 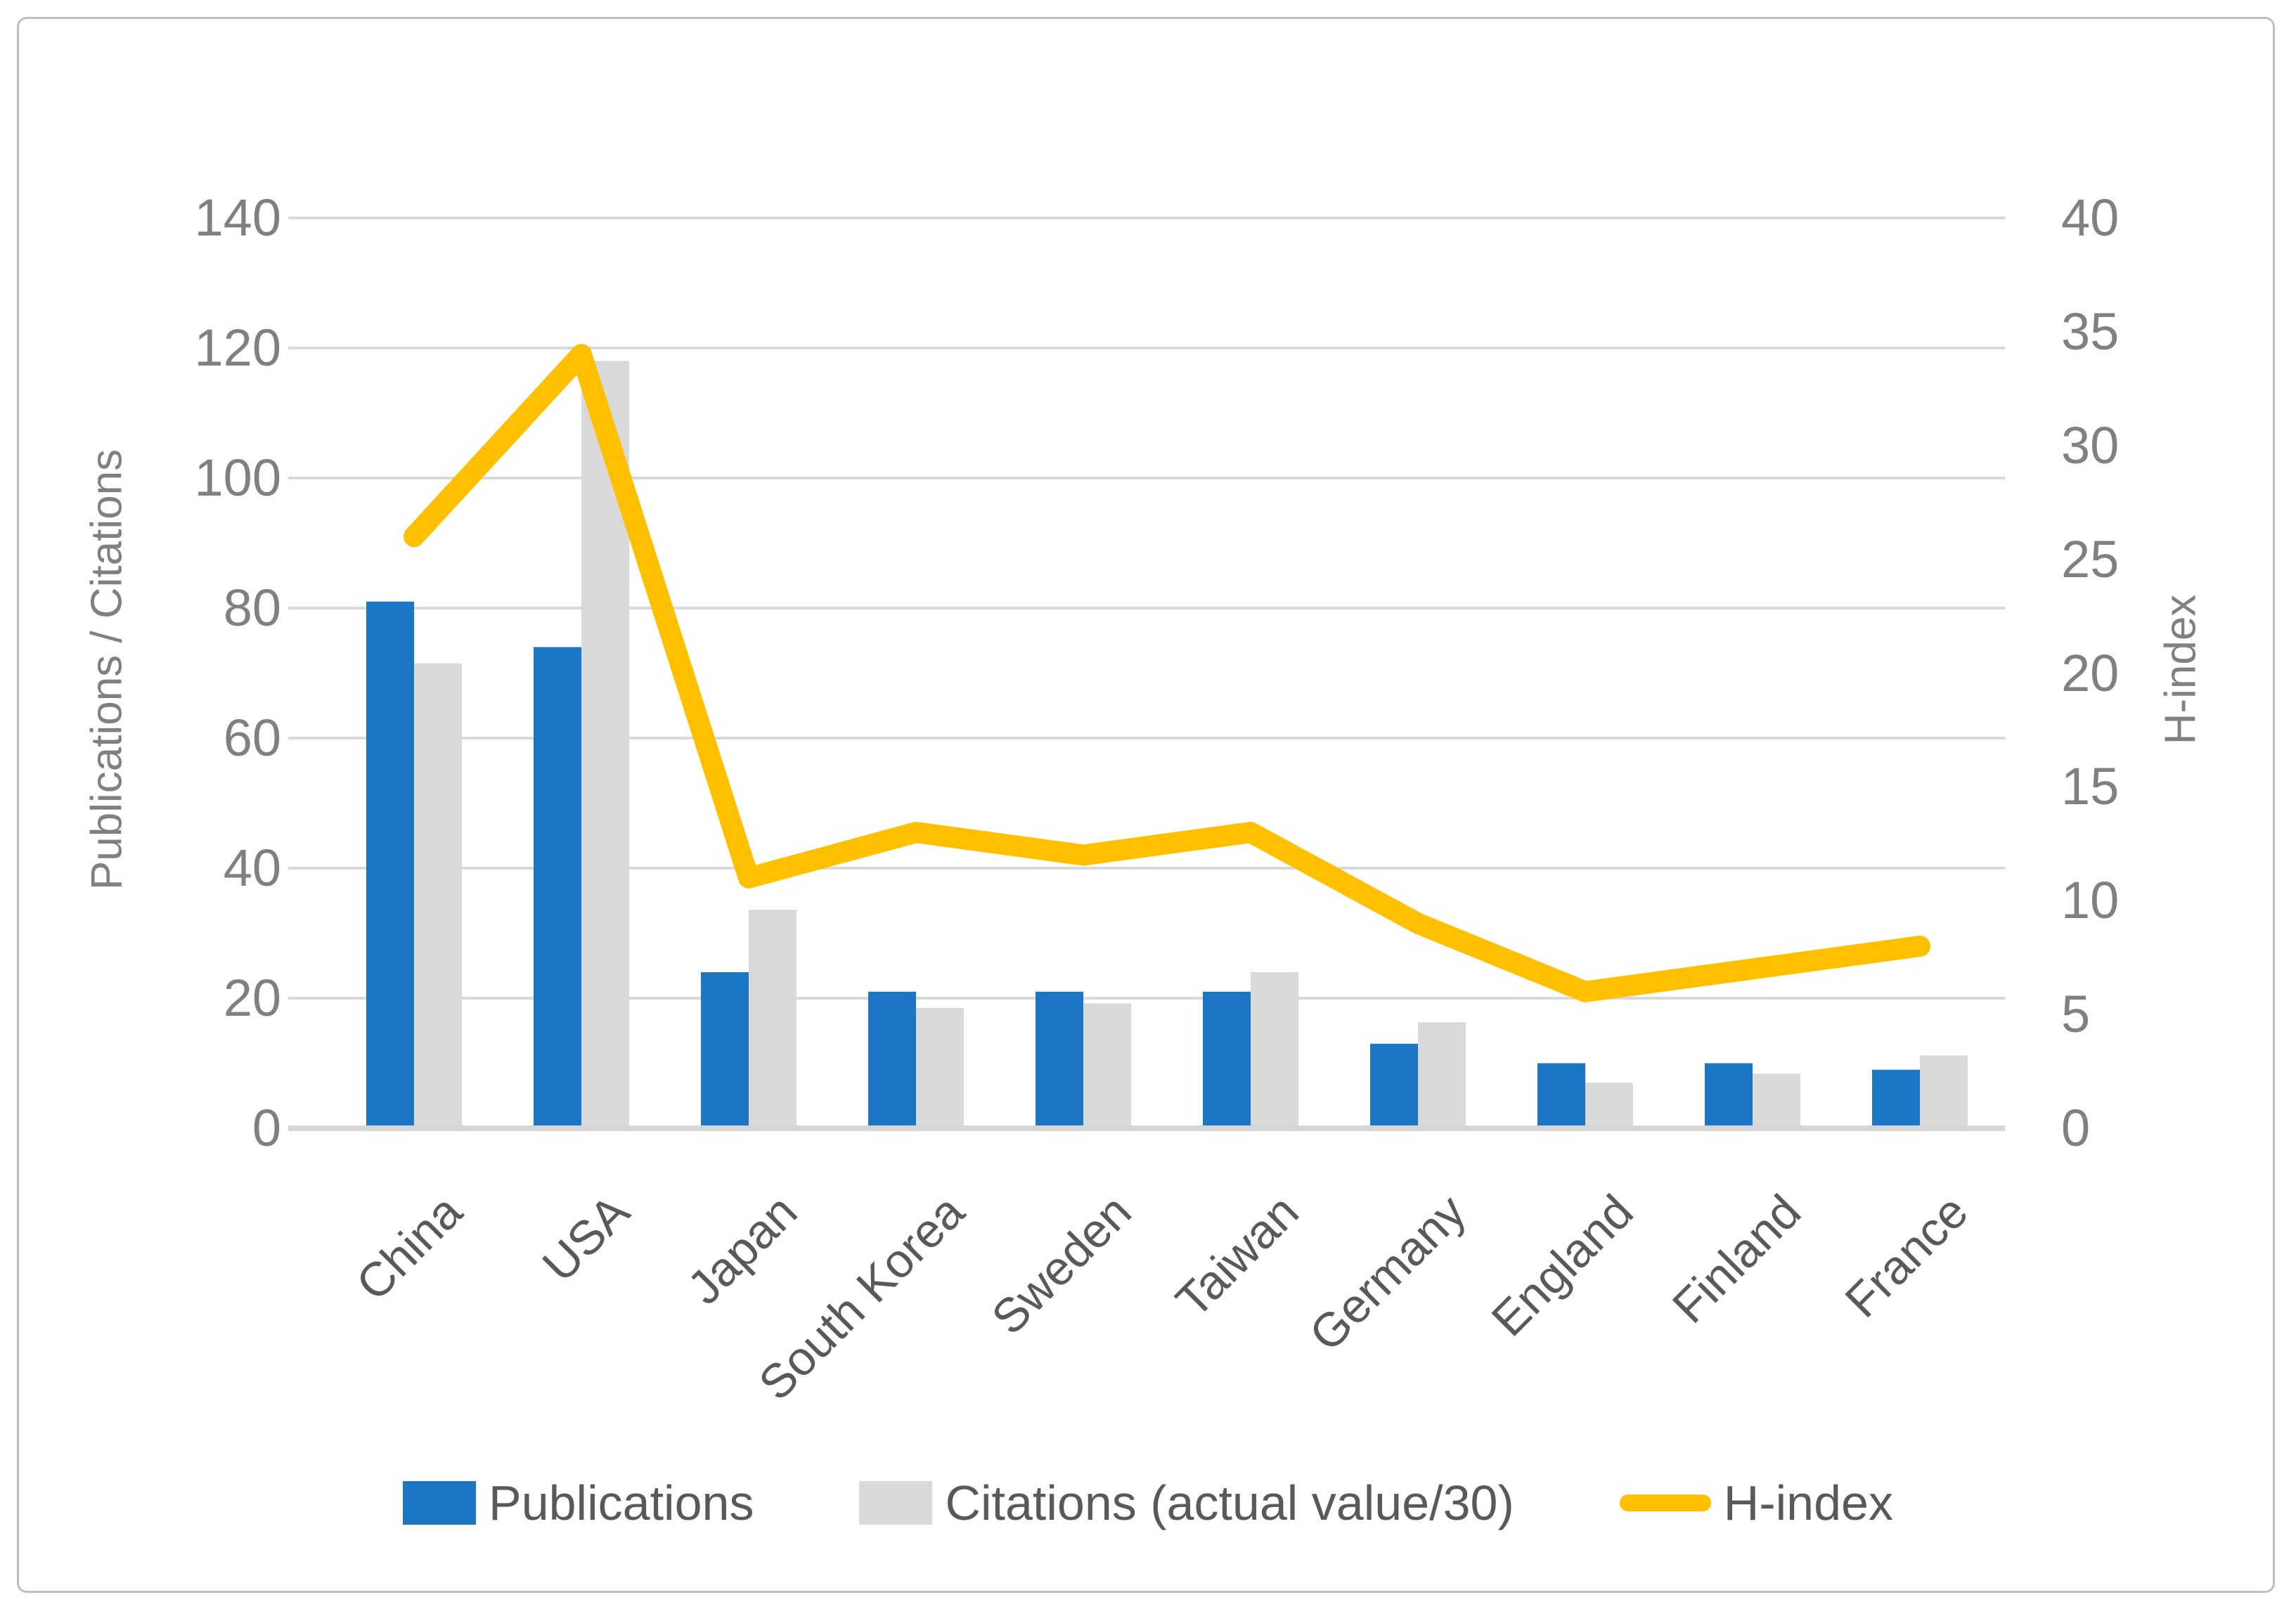 What do you see at coordinates (892, 1059) in the screenshot?
I see `bar-publications-south-korea` at bounding box center [892, 1059].